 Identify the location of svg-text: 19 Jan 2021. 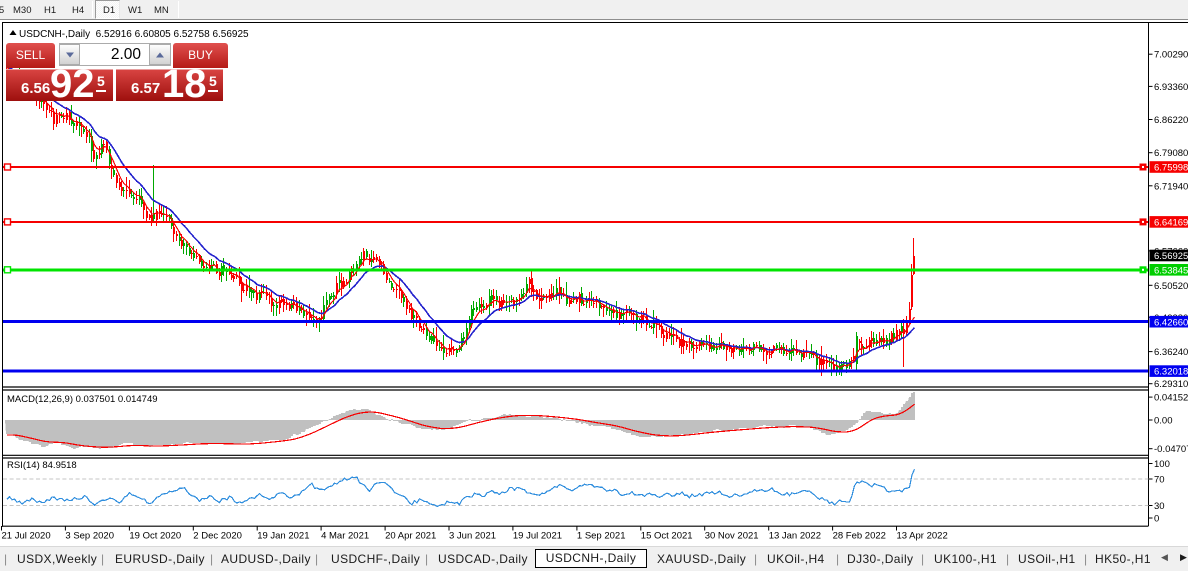
(283, 536).